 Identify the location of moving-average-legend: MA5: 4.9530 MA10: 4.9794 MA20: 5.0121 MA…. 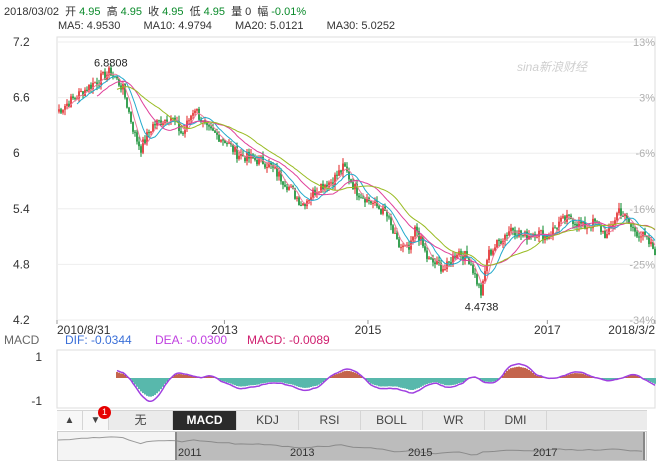
(236, 26).